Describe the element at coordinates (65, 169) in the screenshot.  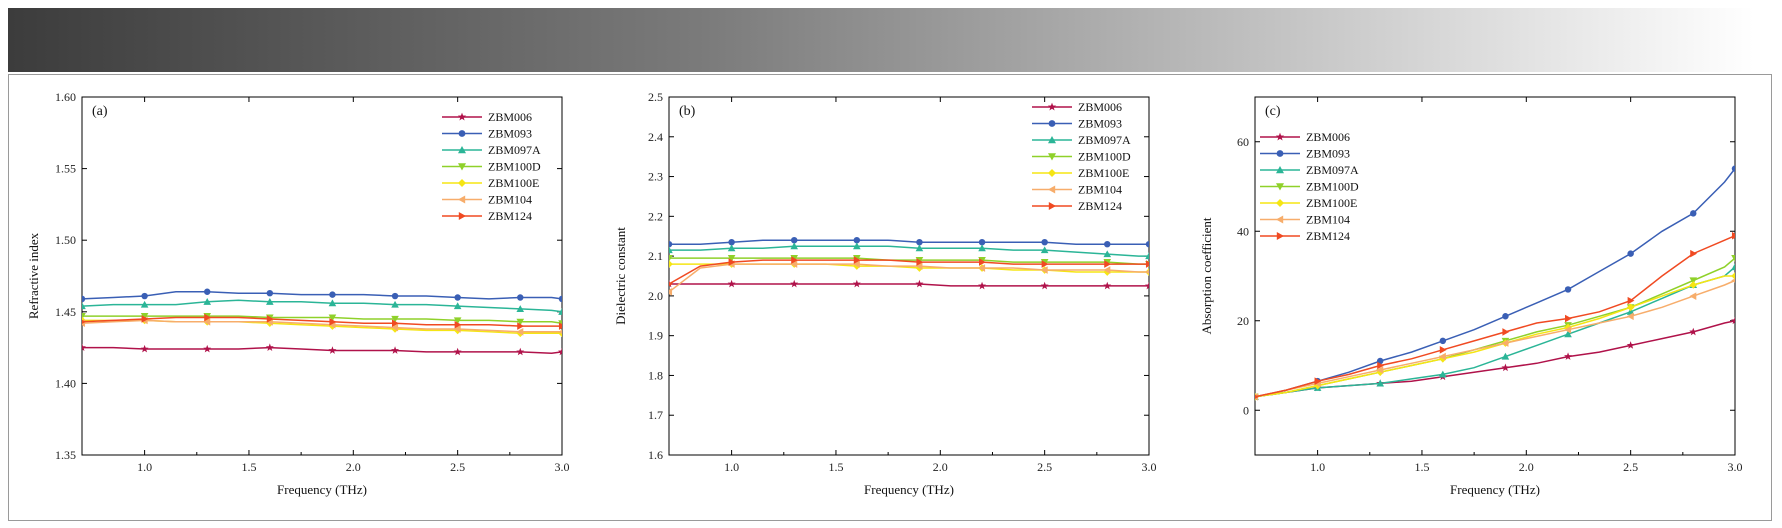
I see `y-tick-label: 1.55` at that location.